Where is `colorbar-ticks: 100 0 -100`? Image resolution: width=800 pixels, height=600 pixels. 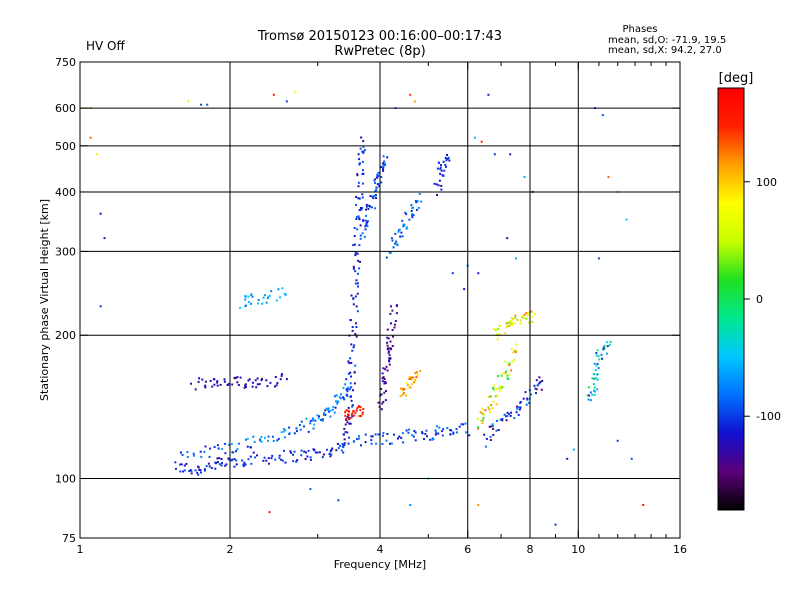
colorbar-ticks: 100 0 -100 is located at coordinates (762, 299).